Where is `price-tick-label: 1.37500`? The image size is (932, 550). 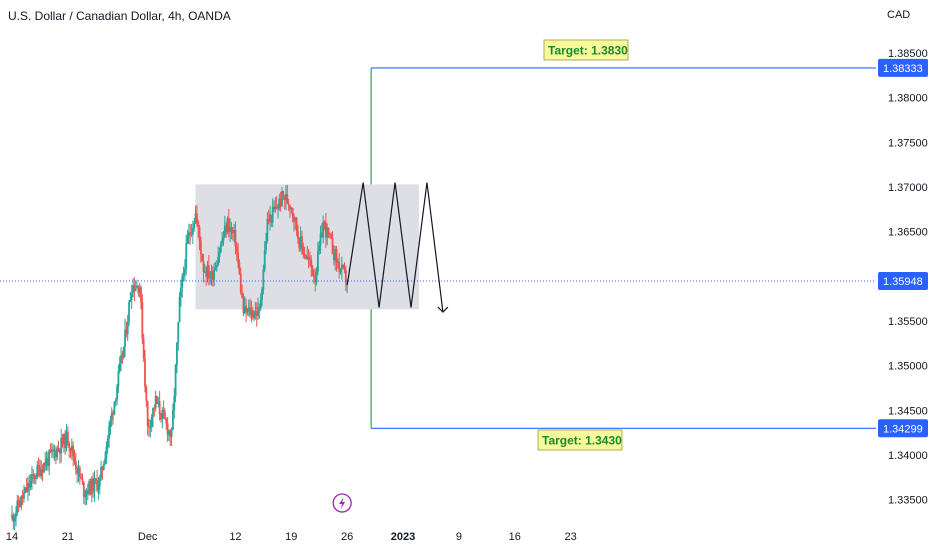
price-tick-label: 1.37500 is located at coordinates (908, 143).